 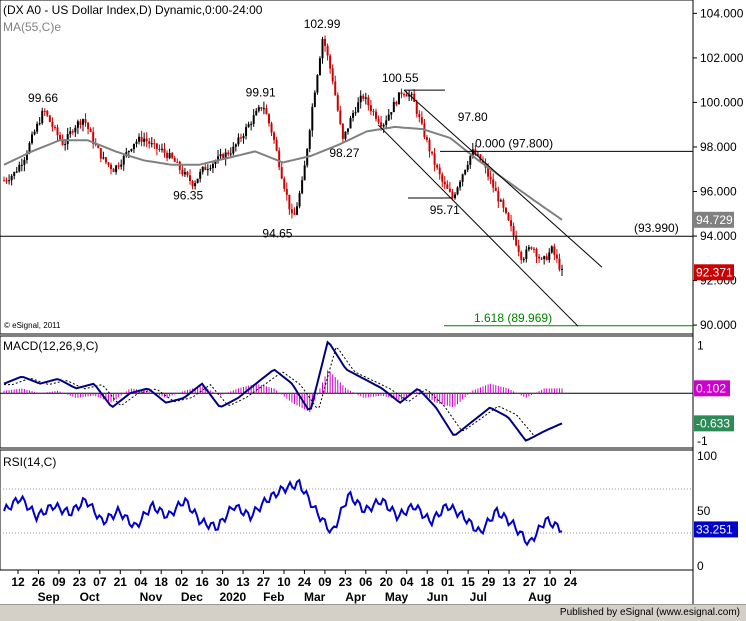 What do you see at coordinates (707, 456) in the screenshot?
I see `rsi-y-tick-label: 100` at bounding box center [707, 456].